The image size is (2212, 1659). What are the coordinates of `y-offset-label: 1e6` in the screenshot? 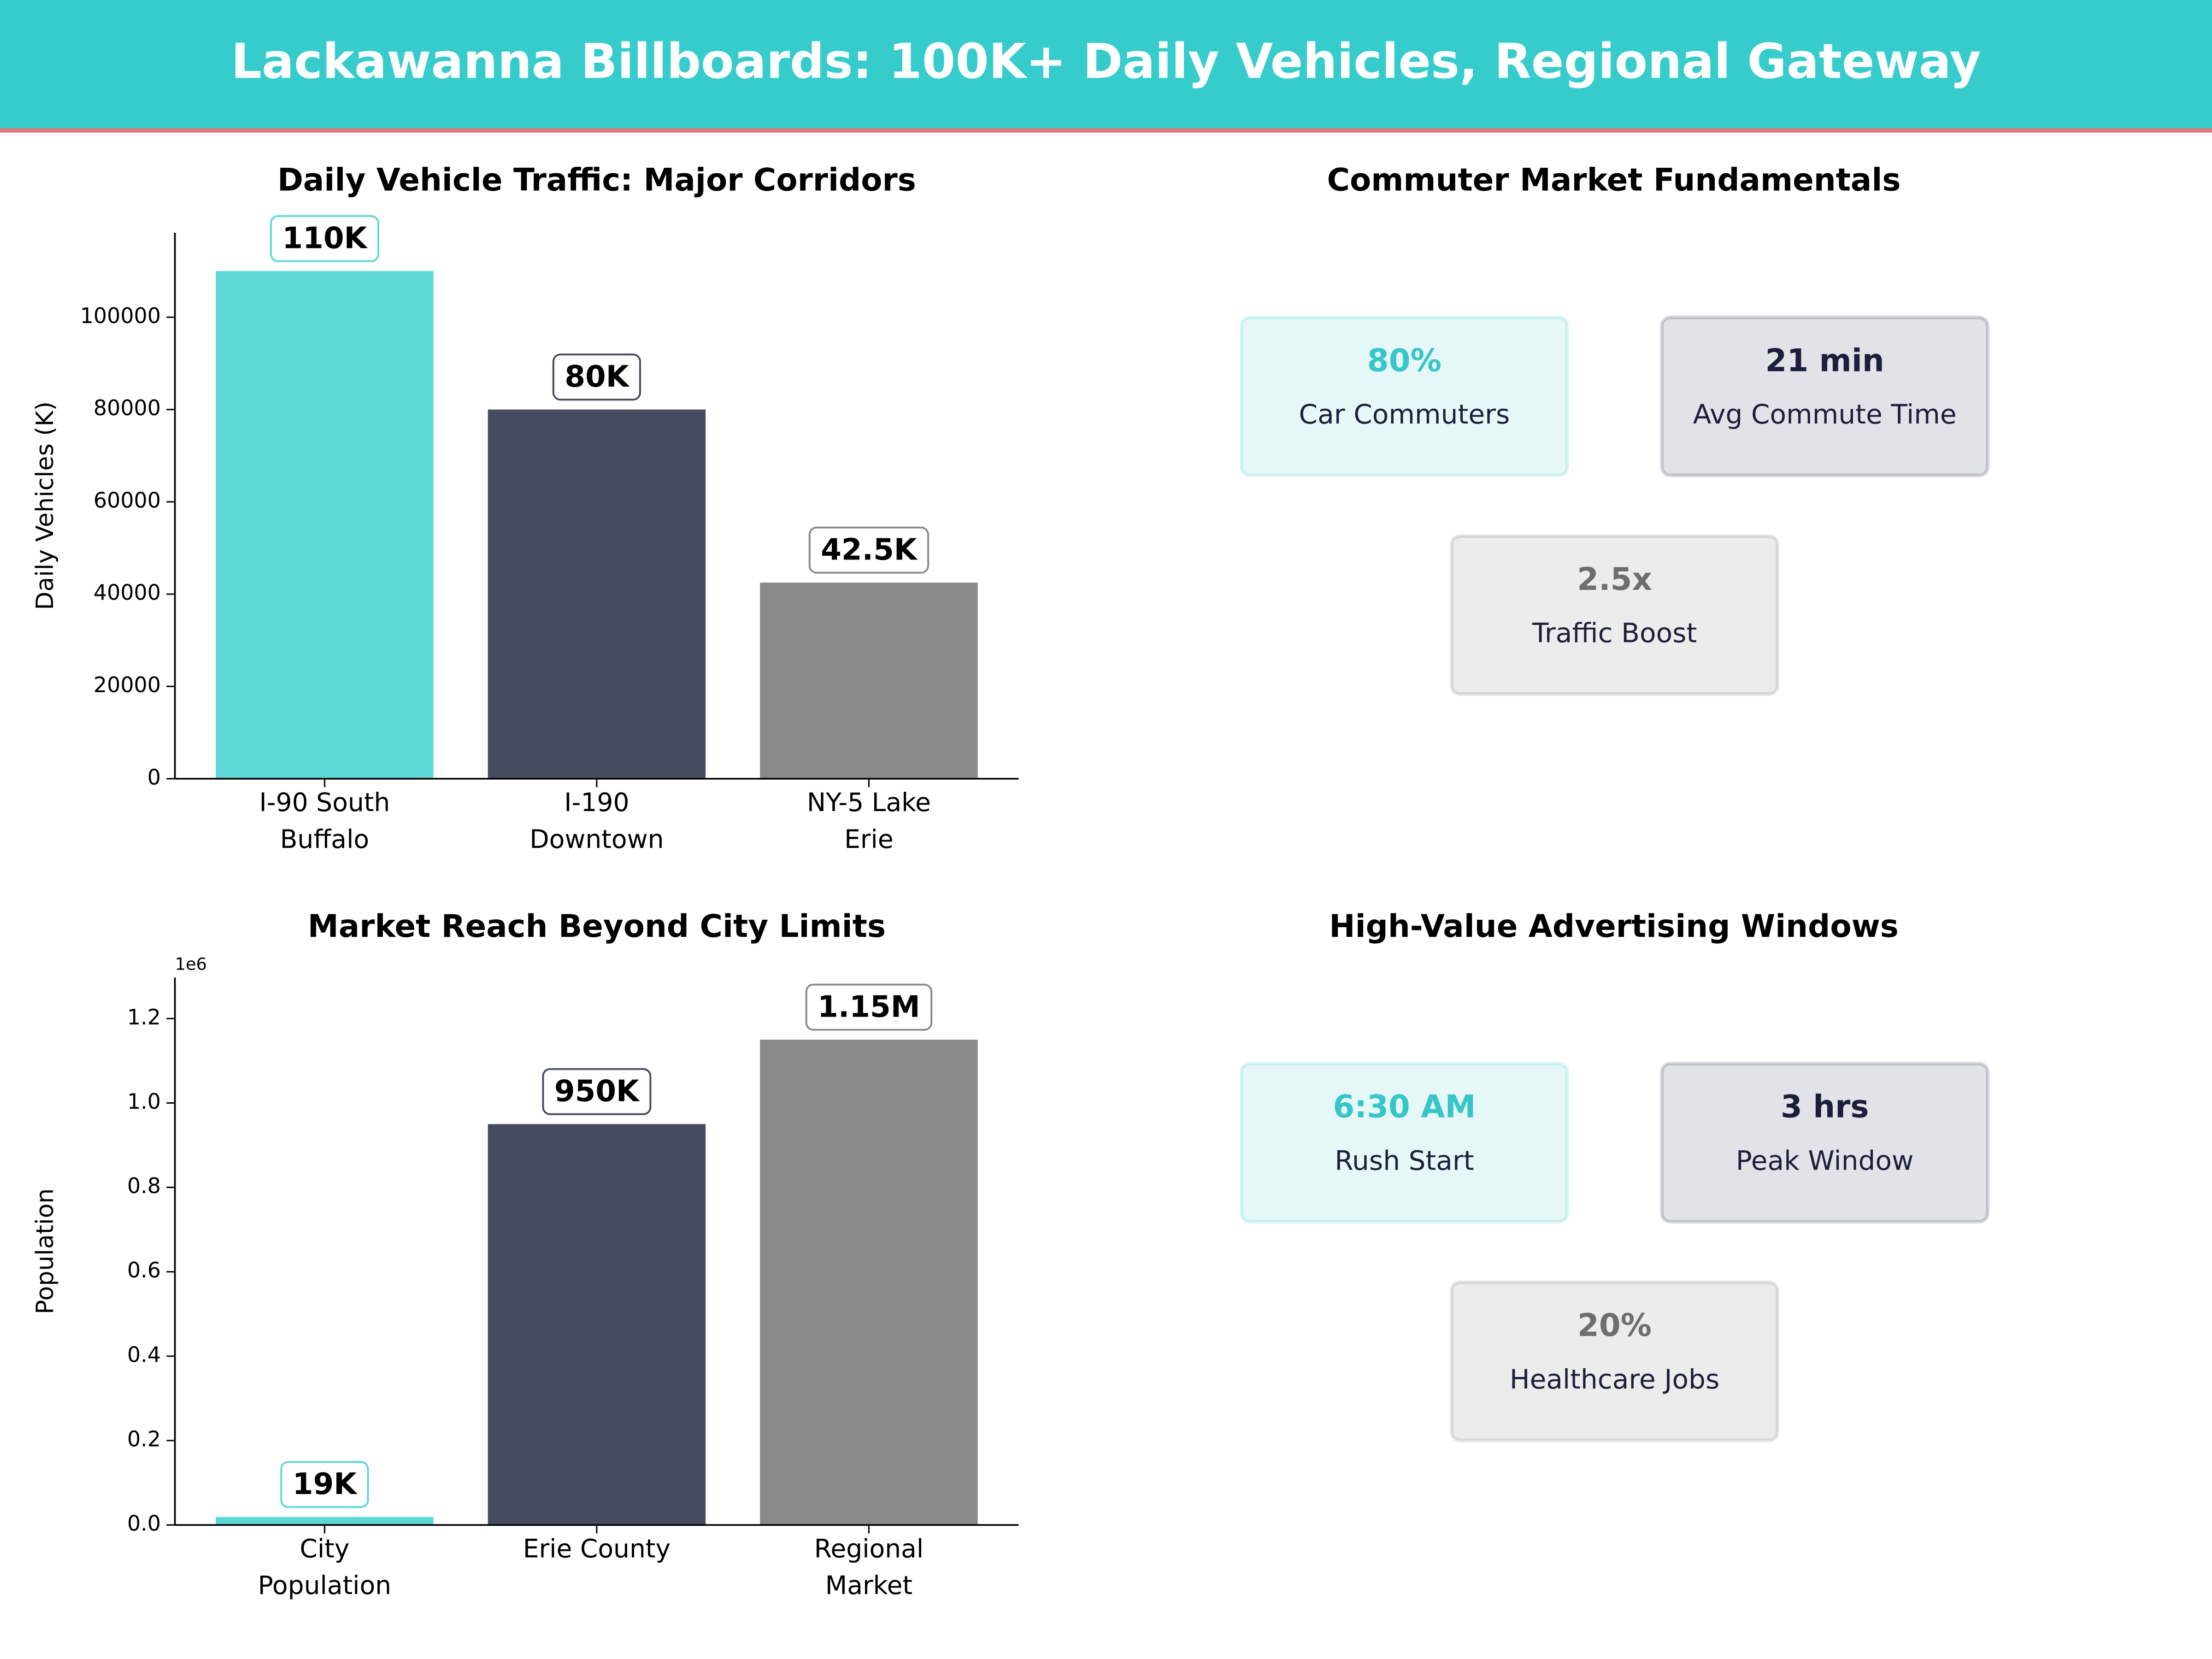 It's located at (191, 964).